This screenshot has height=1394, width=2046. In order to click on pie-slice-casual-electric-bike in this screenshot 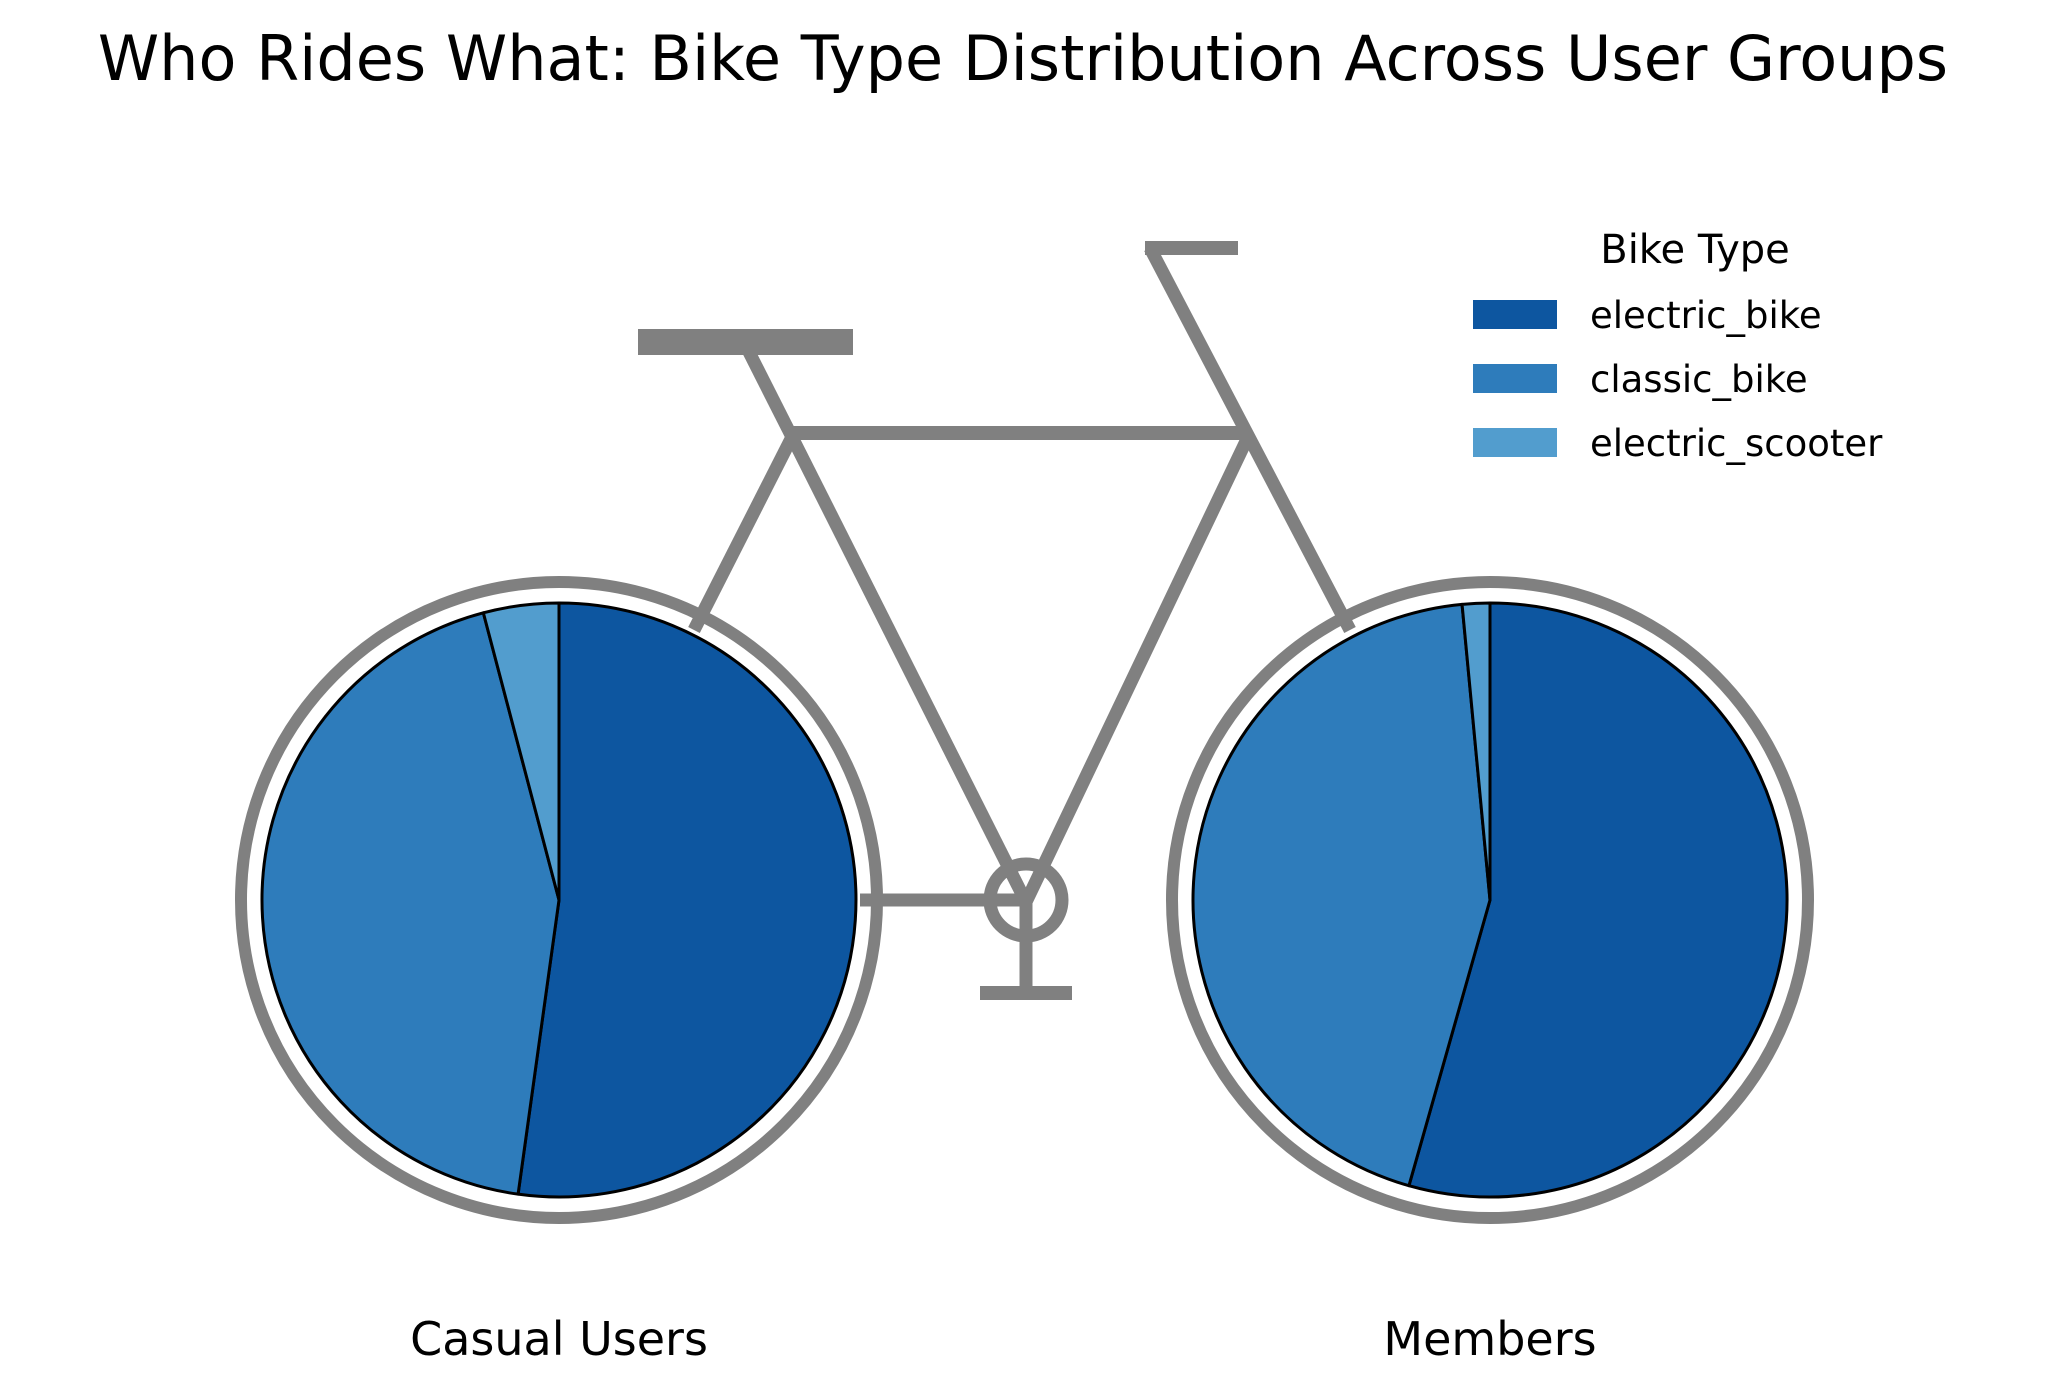, I will do `click(687, 900)`.